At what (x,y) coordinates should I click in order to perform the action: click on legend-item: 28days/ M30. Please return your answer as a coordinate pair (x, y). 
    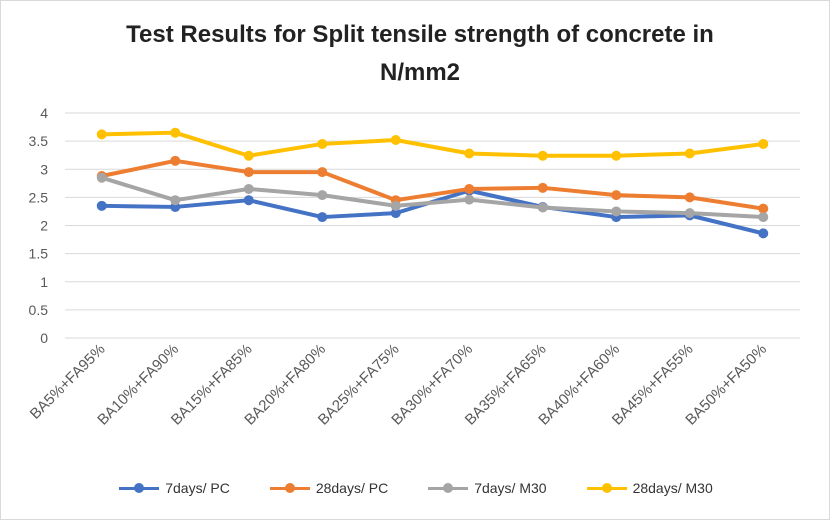
    Looking at the image, I should click on (649, 488).